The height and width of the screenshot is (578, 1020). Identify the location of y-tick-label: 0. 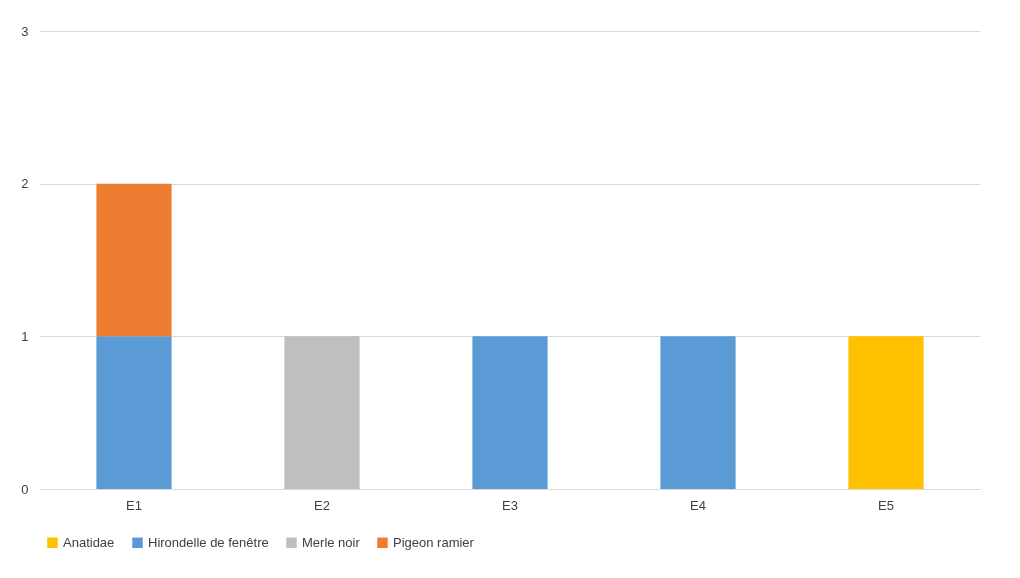
(25, 489).